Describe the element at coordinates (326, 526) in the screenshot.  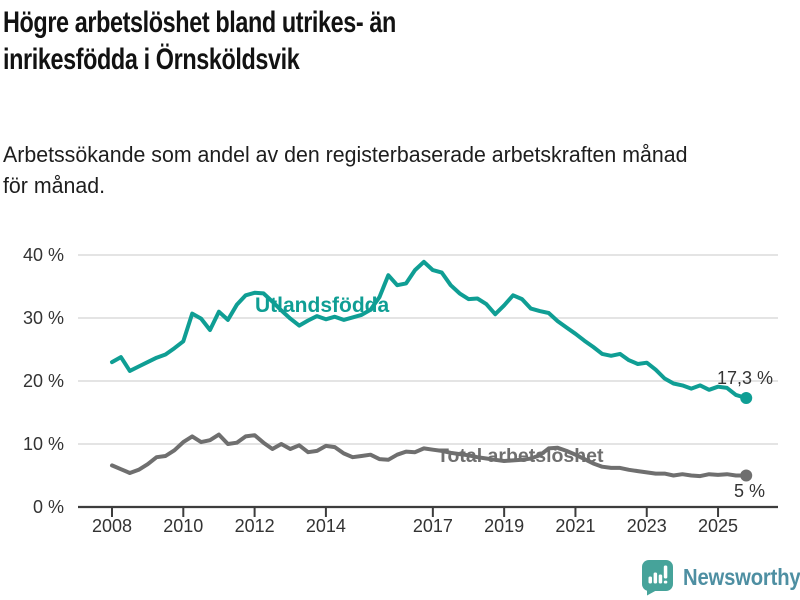
I see `x-tick-label-2014: 2014` at that location.